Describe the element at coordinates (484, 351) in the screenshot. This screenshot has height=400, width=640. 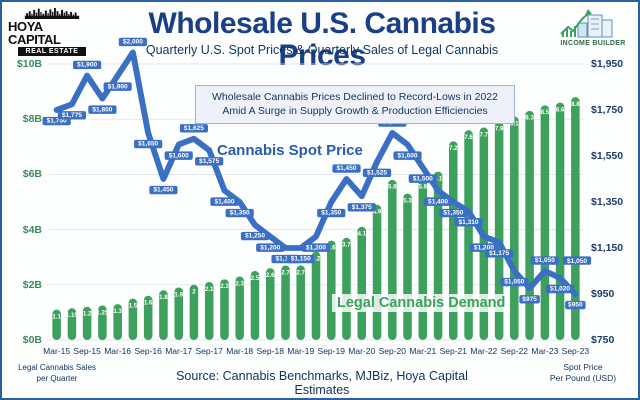
I see `x-axis-tick: Mar-22` at that location.